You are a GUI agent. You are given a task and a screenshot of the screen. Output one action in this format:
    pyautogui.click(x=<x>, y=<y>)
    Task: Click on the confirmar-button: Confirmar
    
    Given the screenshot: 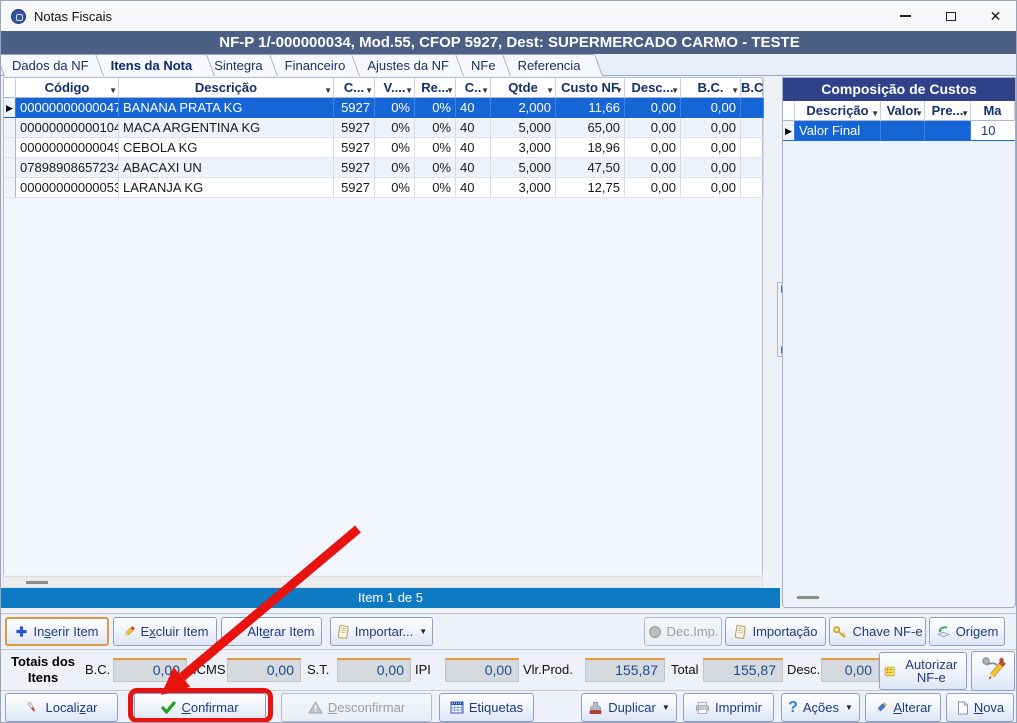 What is the action you would take?
    pyautogui.click(x=200, y=707)
    